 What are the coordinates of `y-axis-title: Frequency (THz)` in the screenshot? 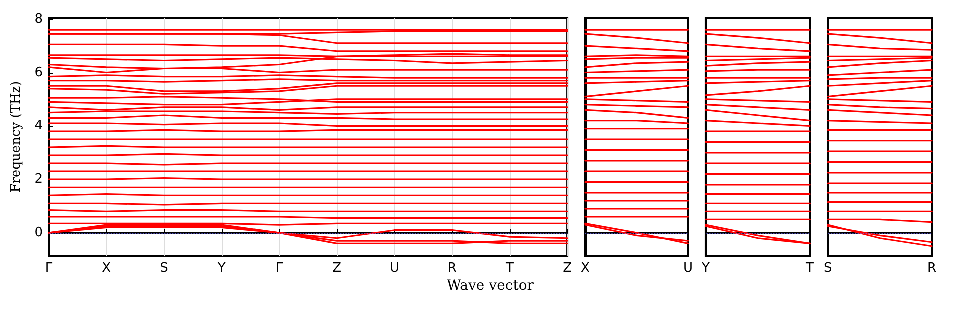 It's located at (16, 137).